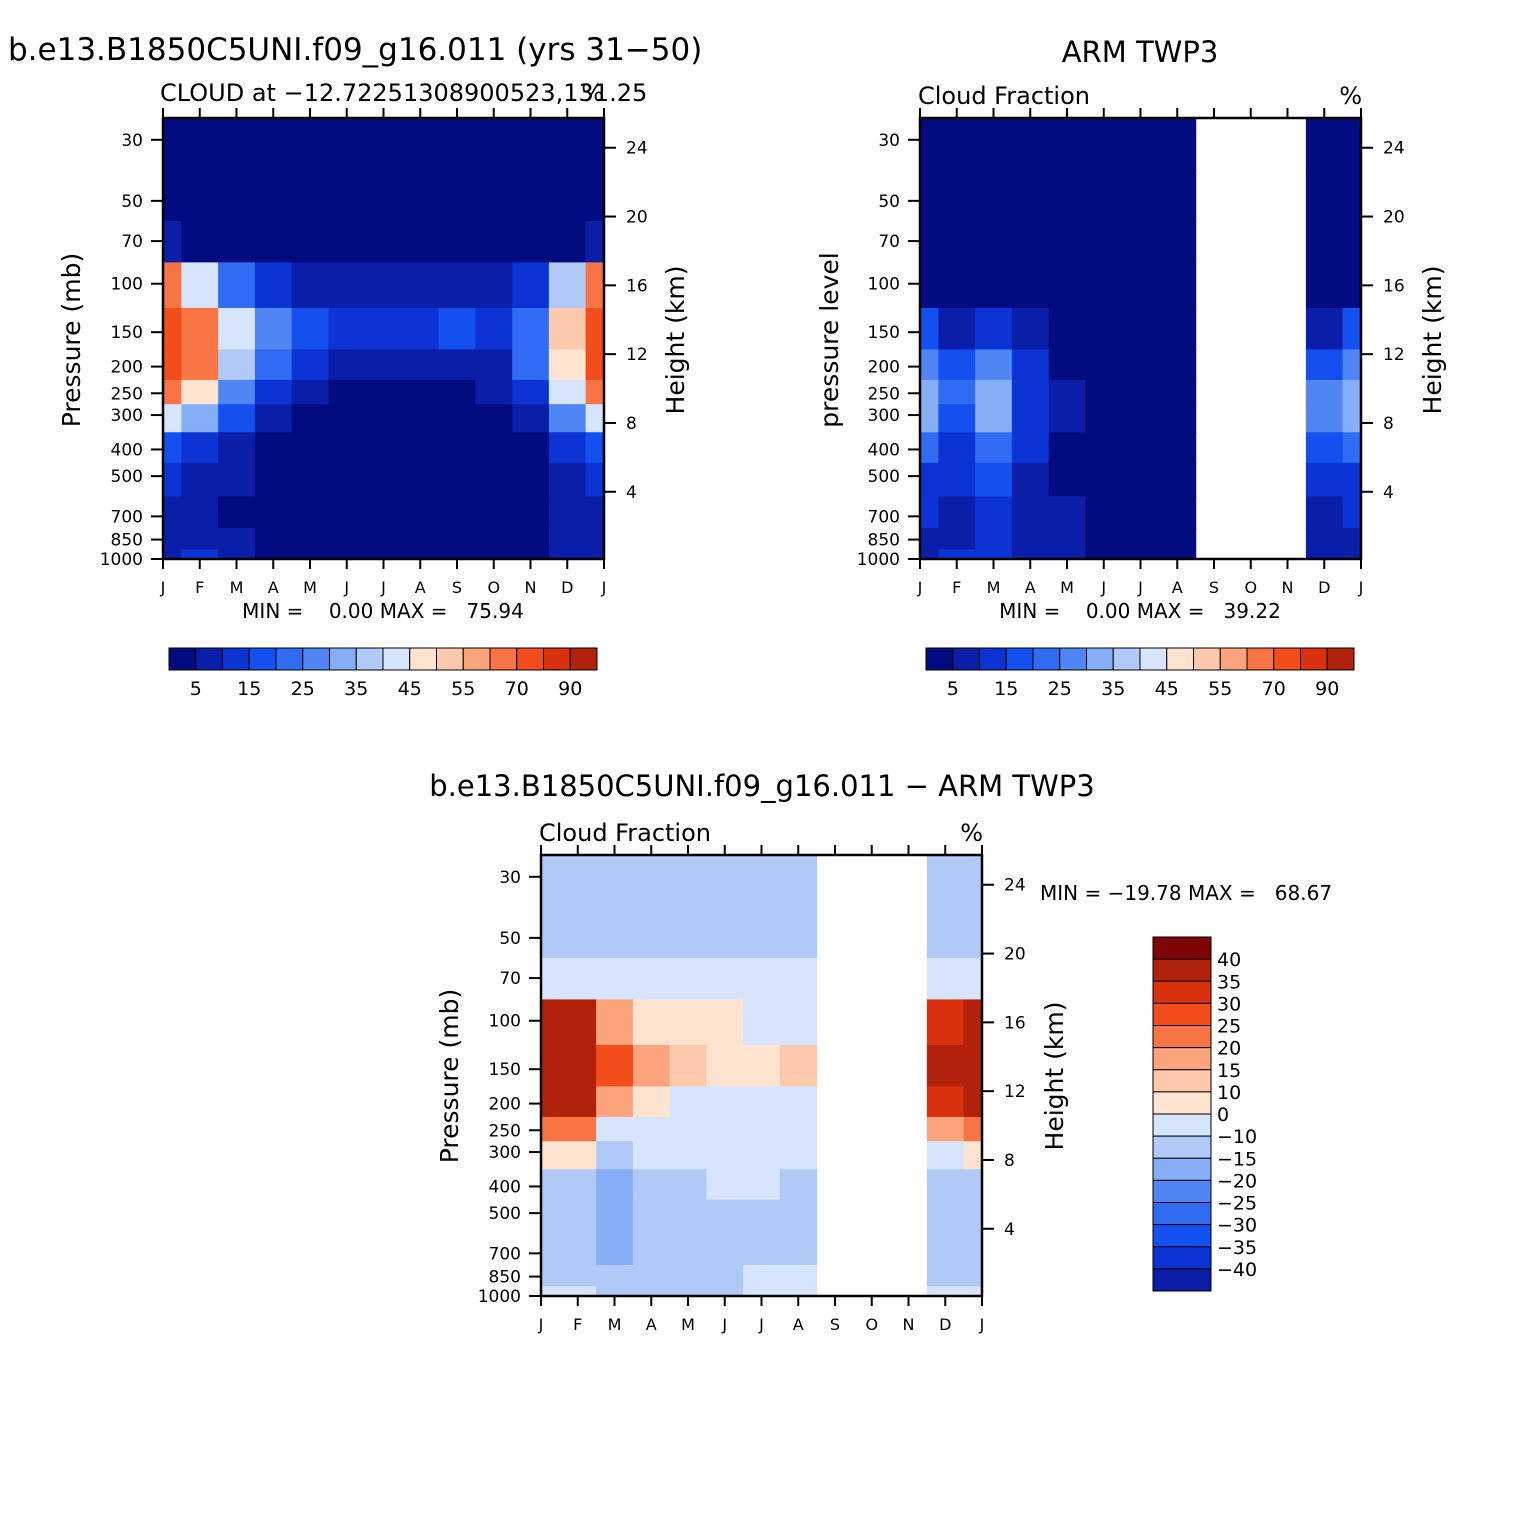  Describe the element at coordinates (1113, 689) in the screenshot. I see `panel-obs-colorbar-label: 35` at that location.